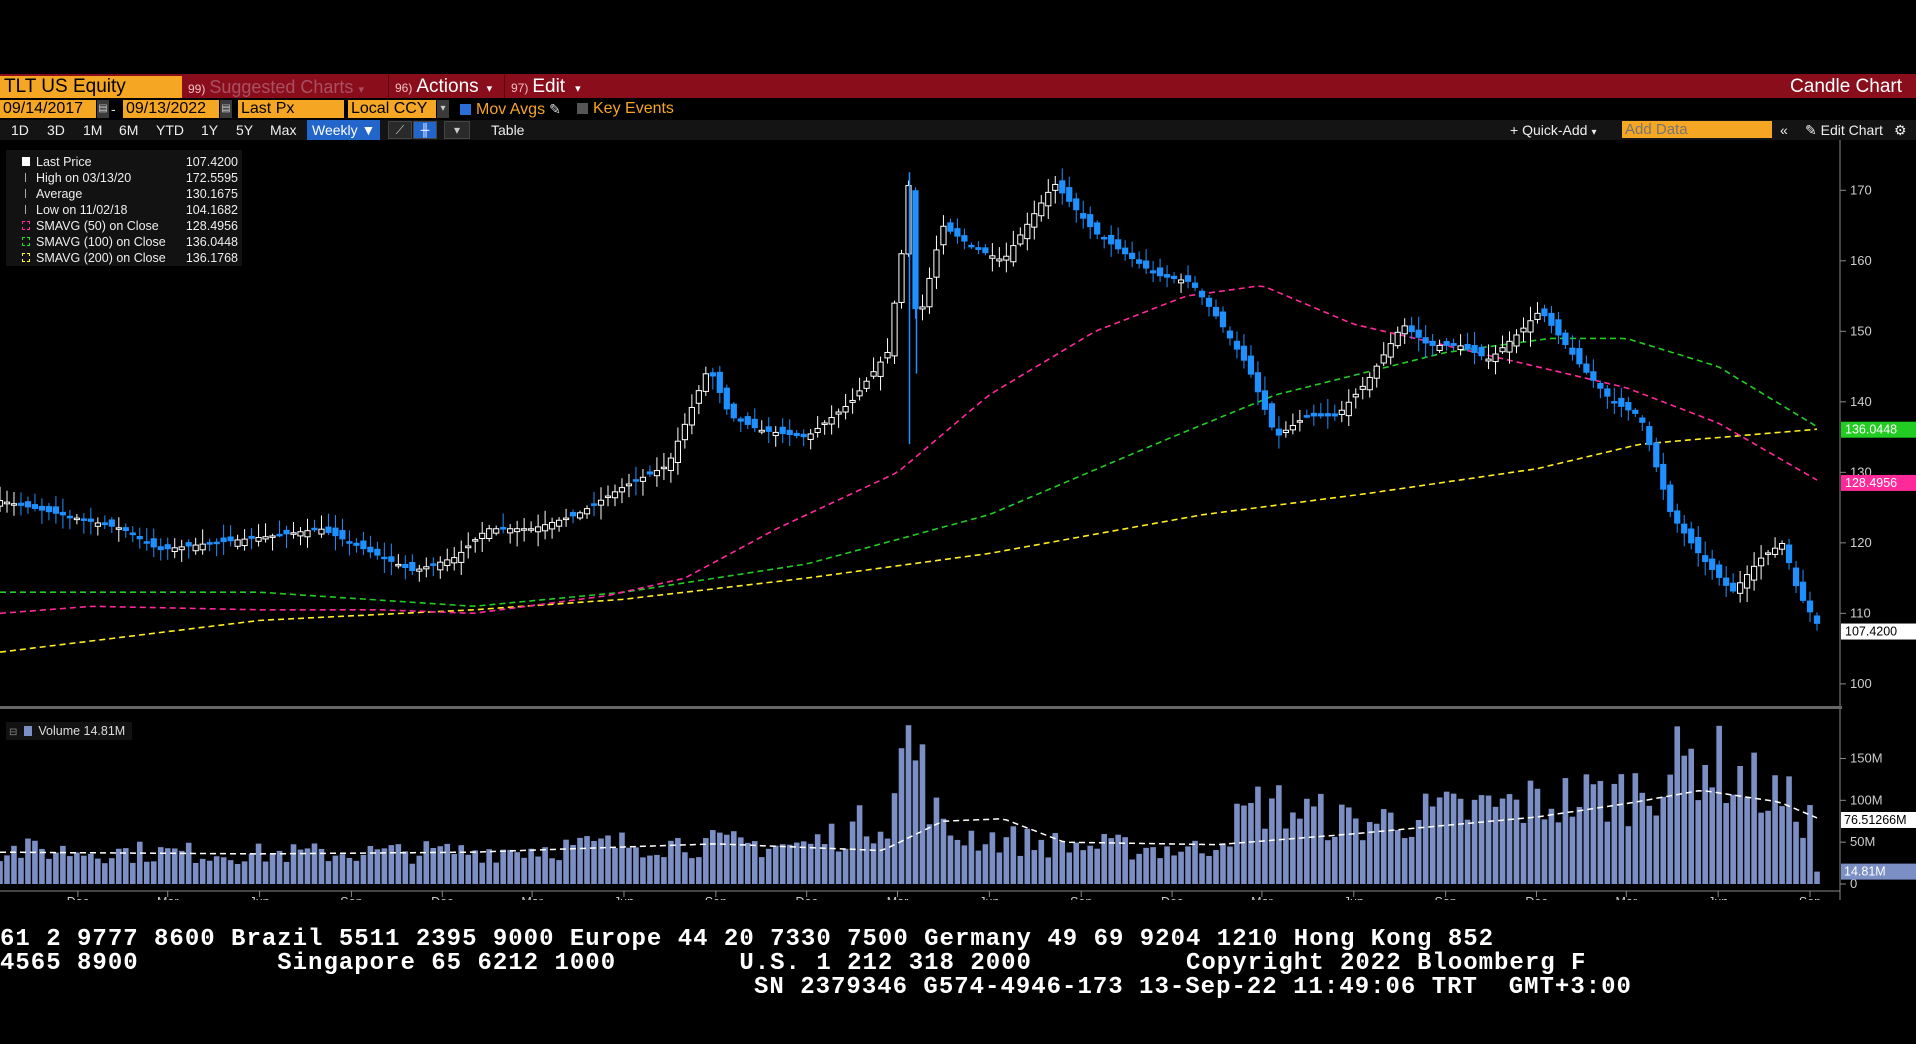 The image size is (1916, 1044). I want to click on dropdown-arrow-icon: ▾, so click(443, 109).